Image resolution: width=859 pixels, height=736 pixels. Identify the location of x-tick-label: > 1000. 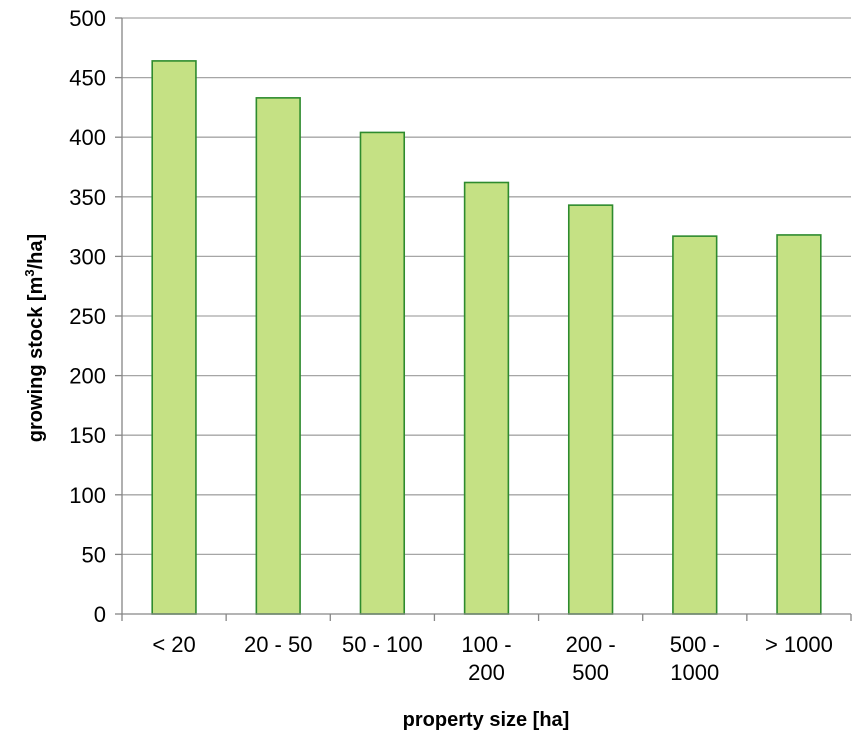
(799, 644).